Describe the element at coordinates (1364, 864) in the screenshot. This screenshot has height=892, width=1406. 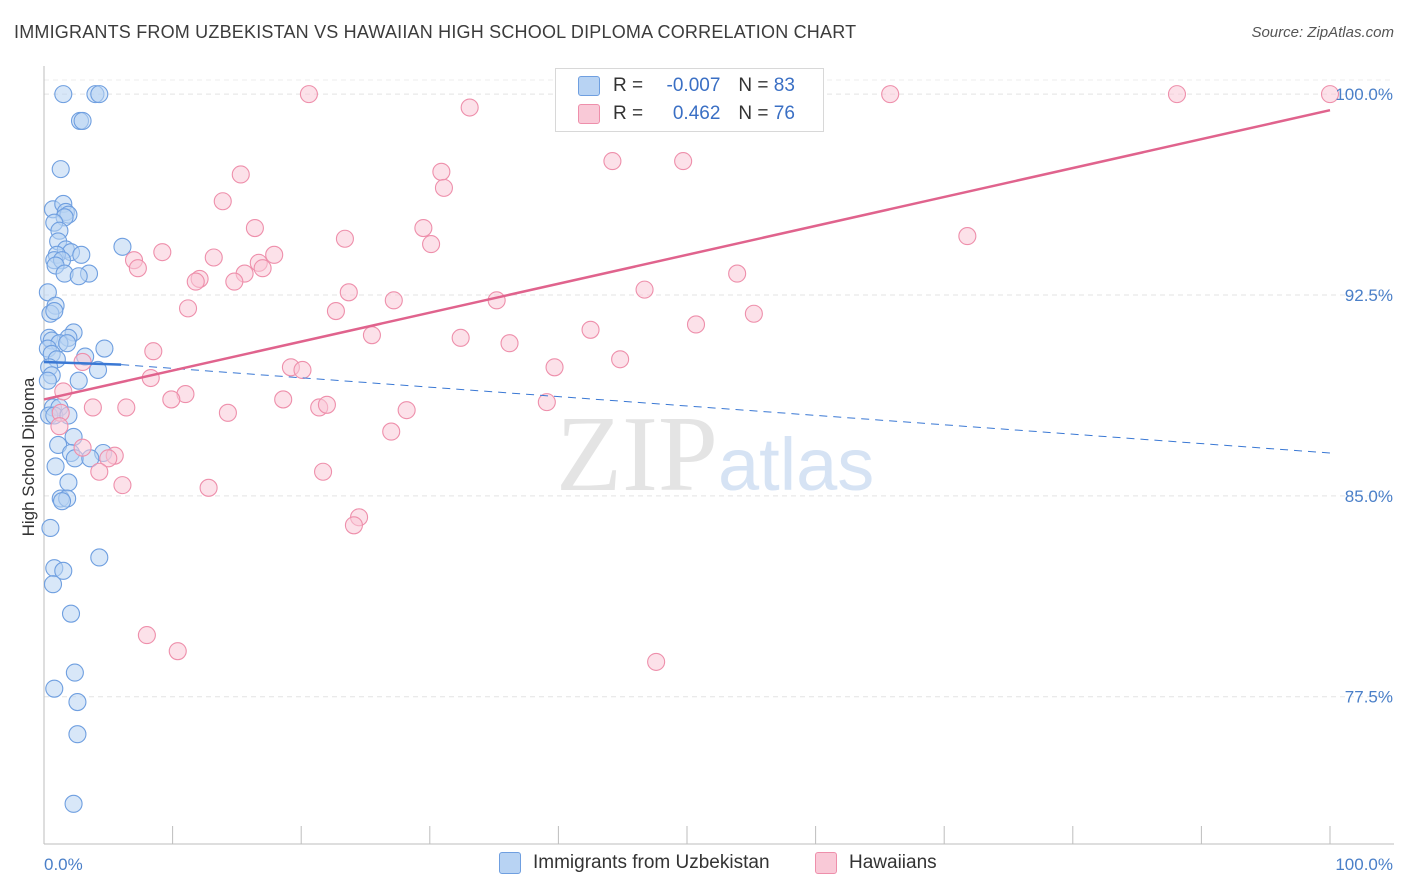
I see `x-tick-label: 100.0%` at that location.